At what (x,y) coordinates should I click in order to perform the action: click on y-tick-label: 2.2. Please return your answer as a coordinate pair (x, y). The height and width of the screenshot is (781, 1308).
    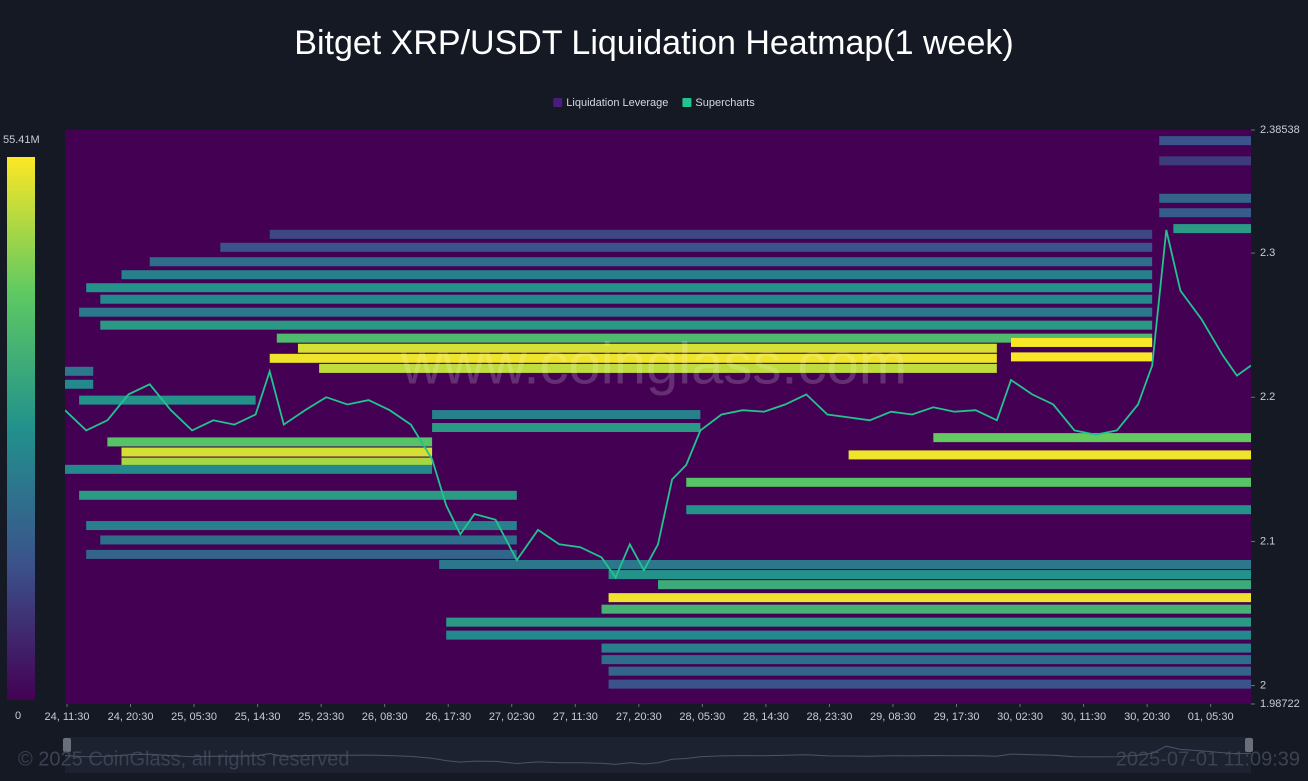
    Looking at the image, I should click on (1267, 397).